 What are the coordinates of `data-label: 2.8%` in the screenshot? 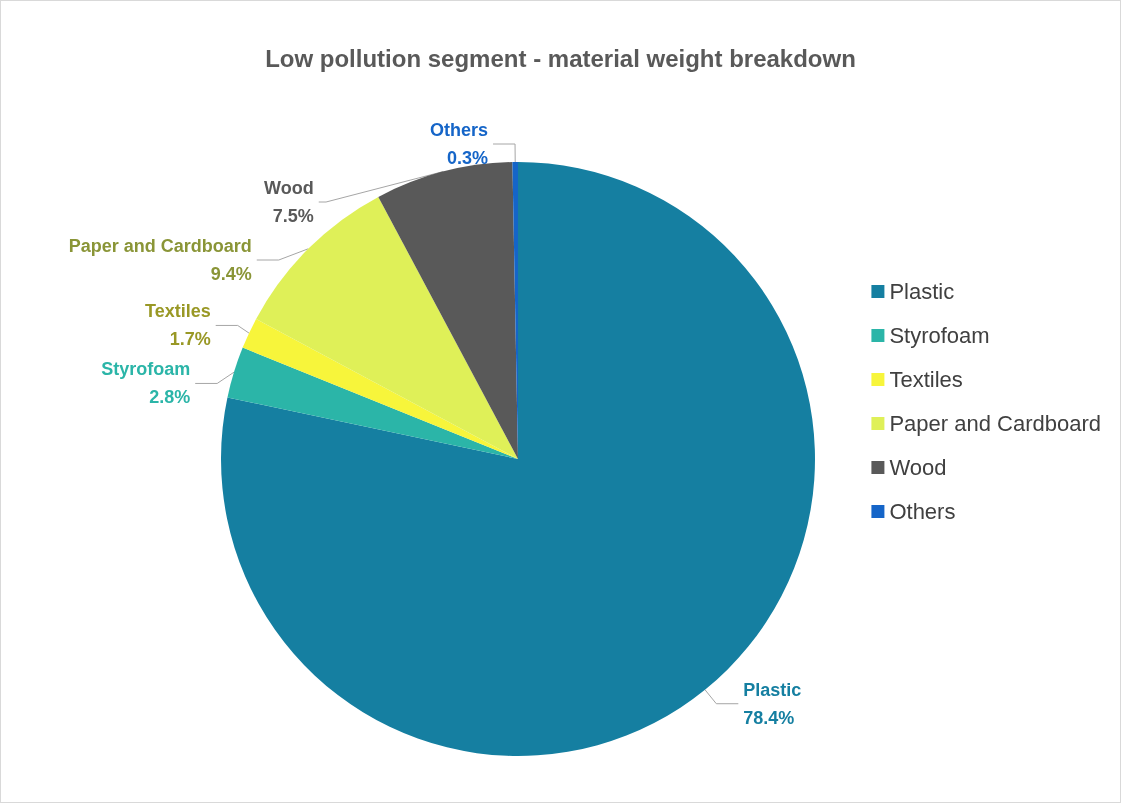 It's located at (170, 397).